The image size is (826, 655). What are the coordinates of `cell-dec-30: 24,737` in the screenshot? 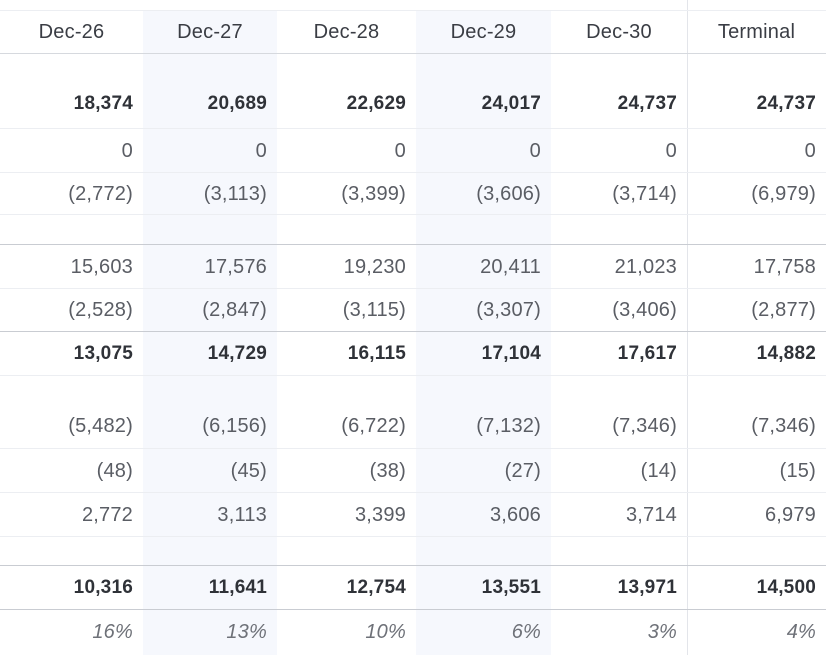 It's located at (647, 103).